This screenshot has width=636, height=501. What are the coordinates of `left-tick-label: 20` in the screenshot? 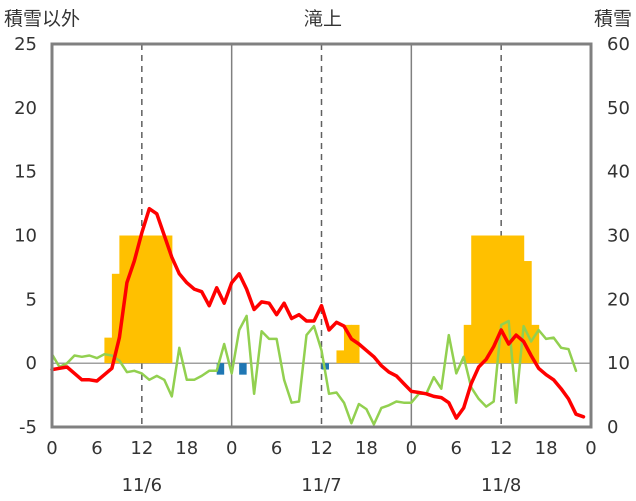 It's located at (25, 108).